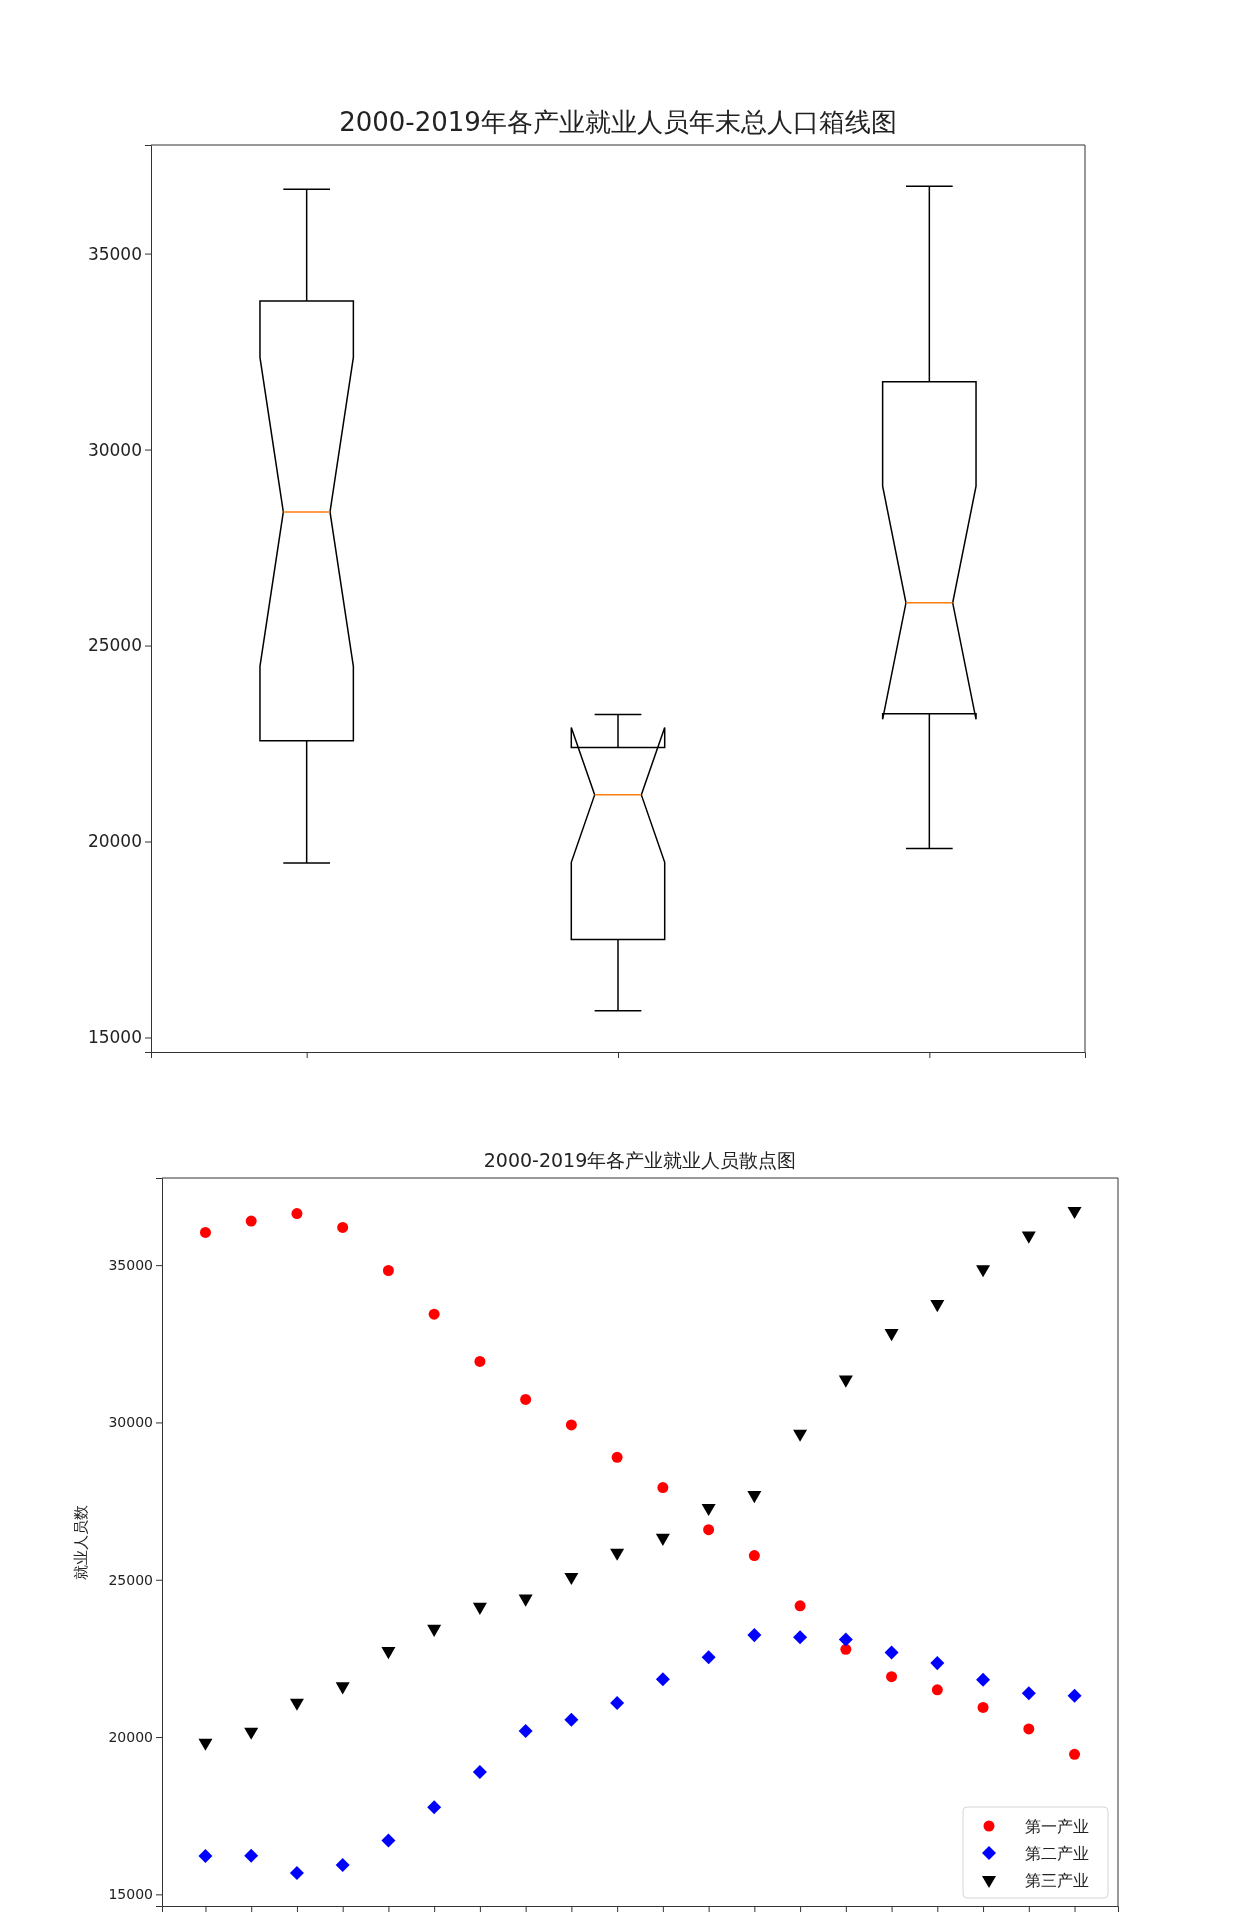  What do you see at coordinates (1057, 1826) in the screenshot?
I see `legend-label: 第一产业` at bounding box center [1057, 1826].